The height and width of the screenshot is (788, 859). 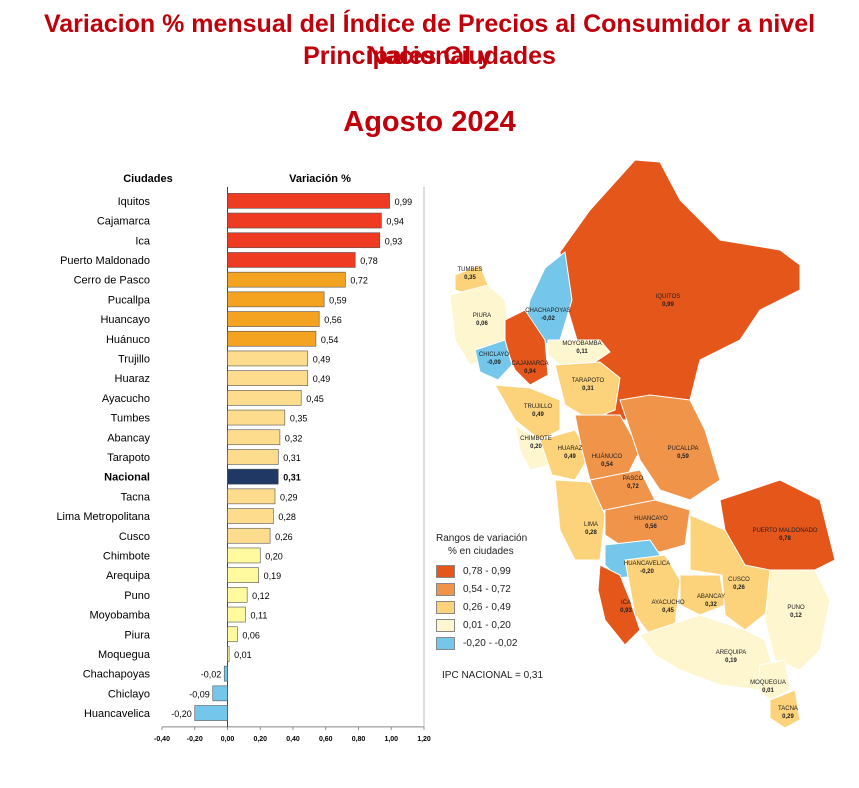 What do you see at coordinates (487, 571) in the screenshot?
I see `legend-range: 0,78 - 0,99` at bounding box center [487, 571].